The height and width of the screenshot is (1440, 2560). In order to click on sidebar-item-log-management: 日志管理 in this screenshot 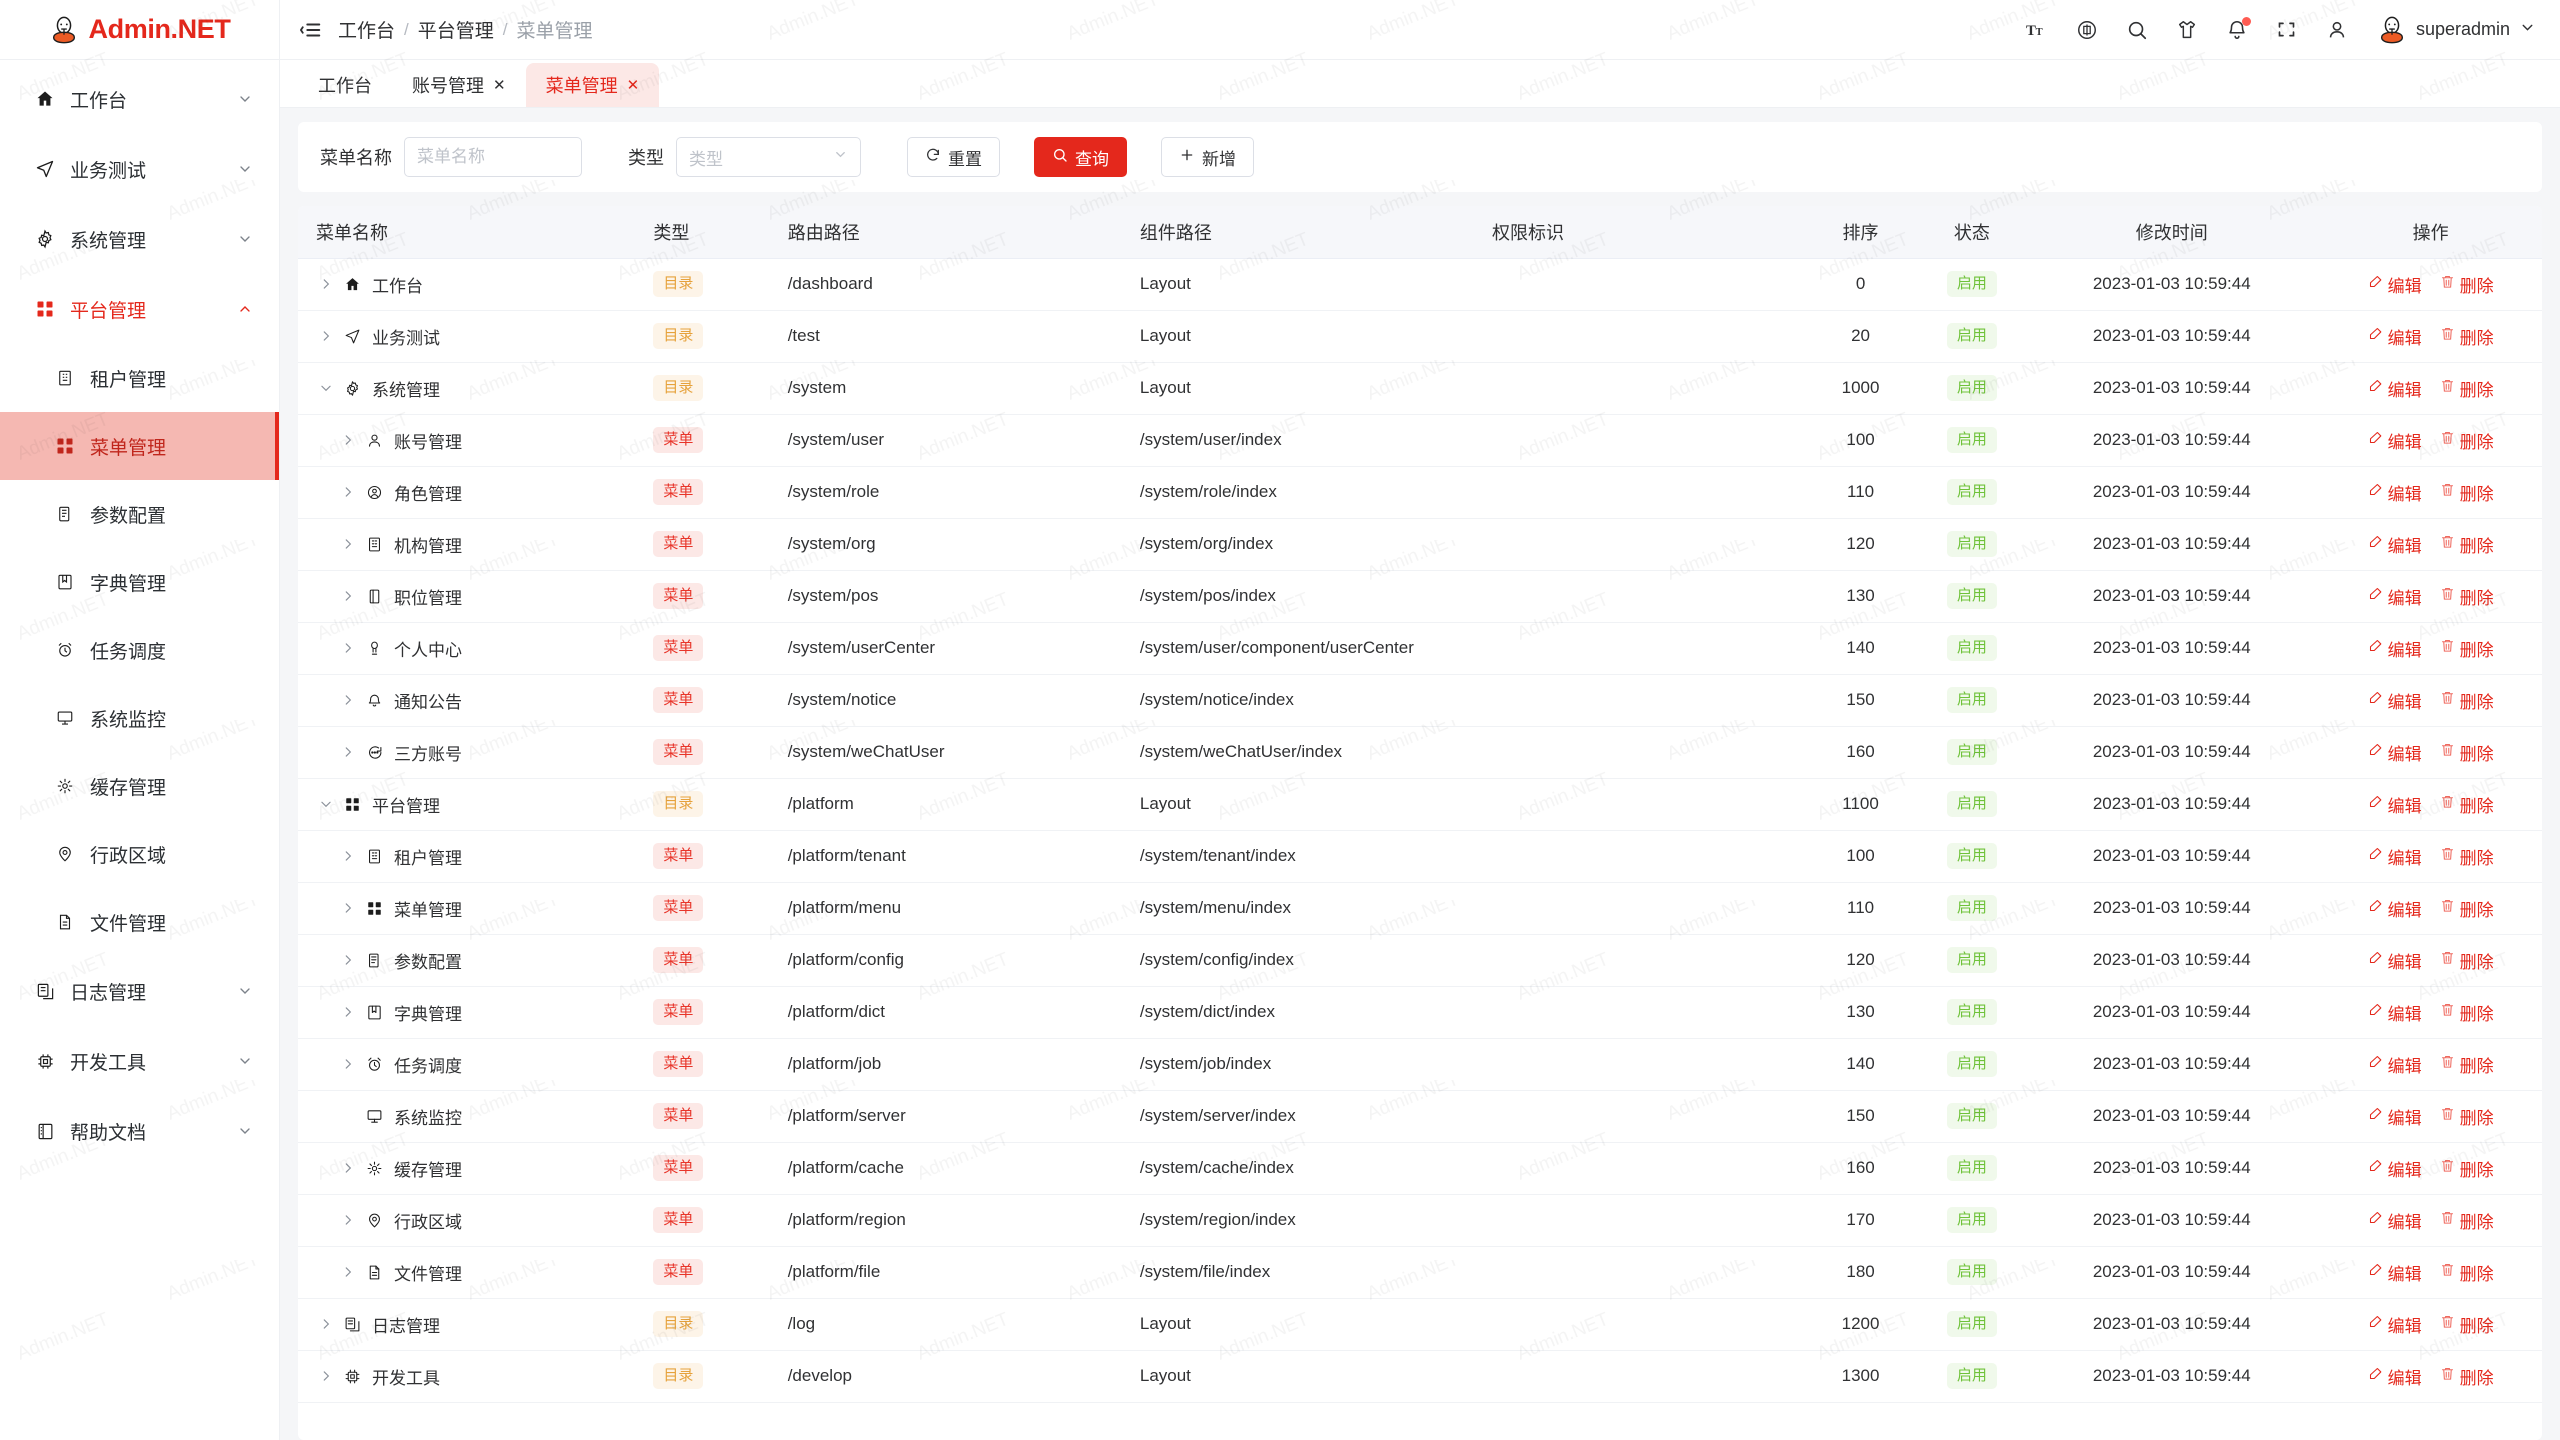, I will do `click(139, 991)`.